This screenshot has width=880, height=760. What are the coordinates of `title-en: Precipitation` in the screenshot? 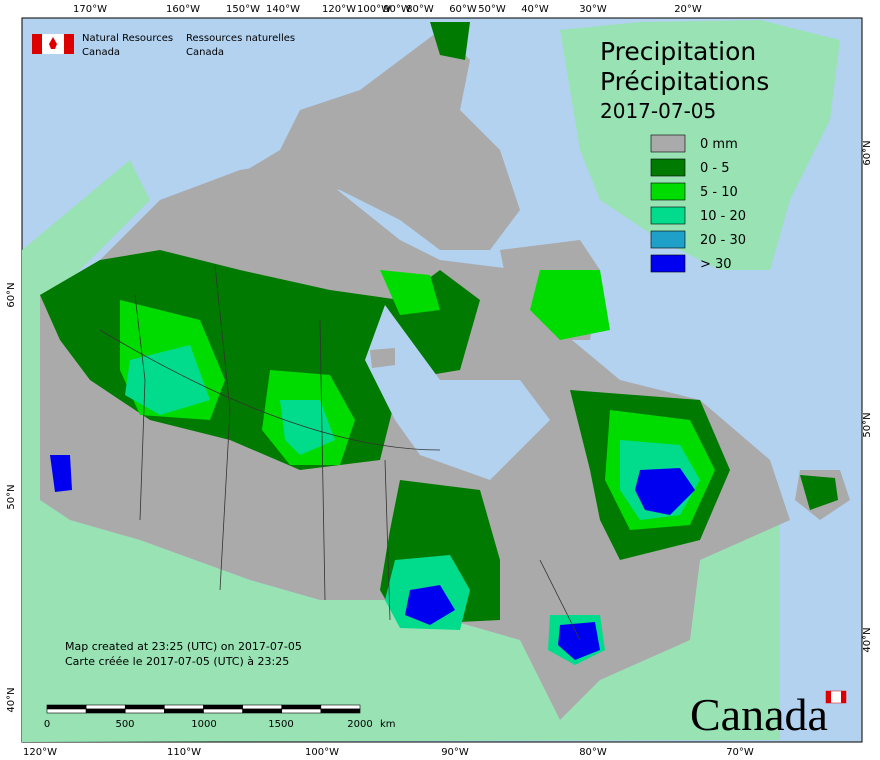 It's located at (678, 51).